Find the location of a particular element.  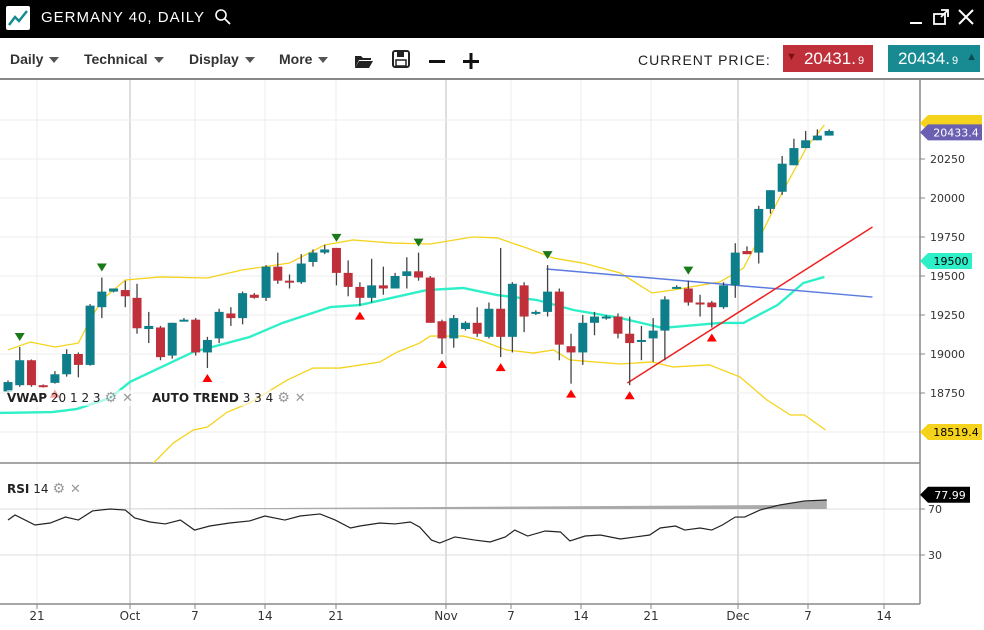

menu-display: Display is located at coordinates (222, 59).